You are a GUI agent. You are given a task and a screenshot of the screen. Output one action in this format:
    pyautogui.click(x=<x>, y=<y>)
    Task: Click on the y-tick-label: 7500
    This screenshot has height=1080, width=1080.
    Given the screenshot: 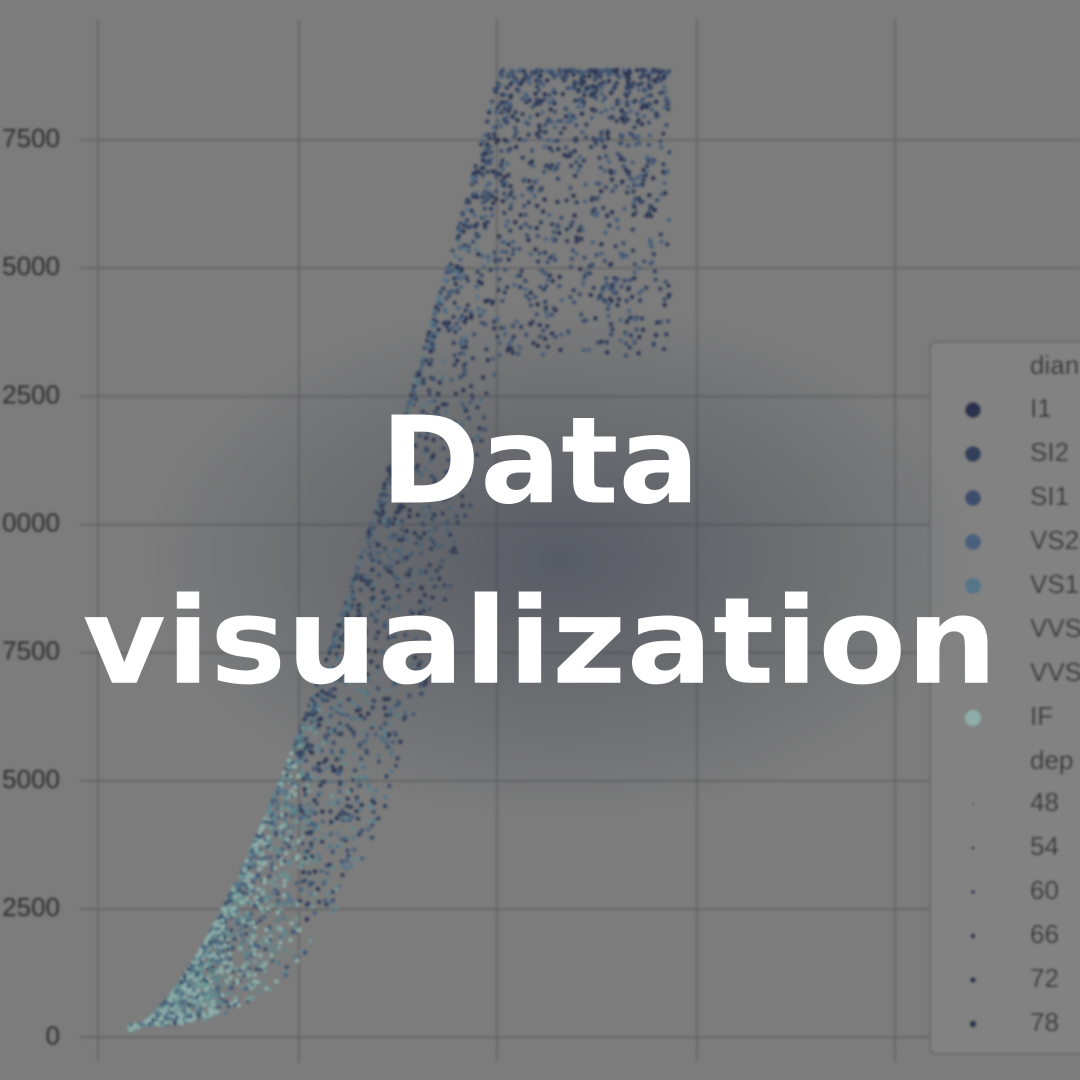 What is the action you would take?
    pyautogui.click(x=31, y=138)
    